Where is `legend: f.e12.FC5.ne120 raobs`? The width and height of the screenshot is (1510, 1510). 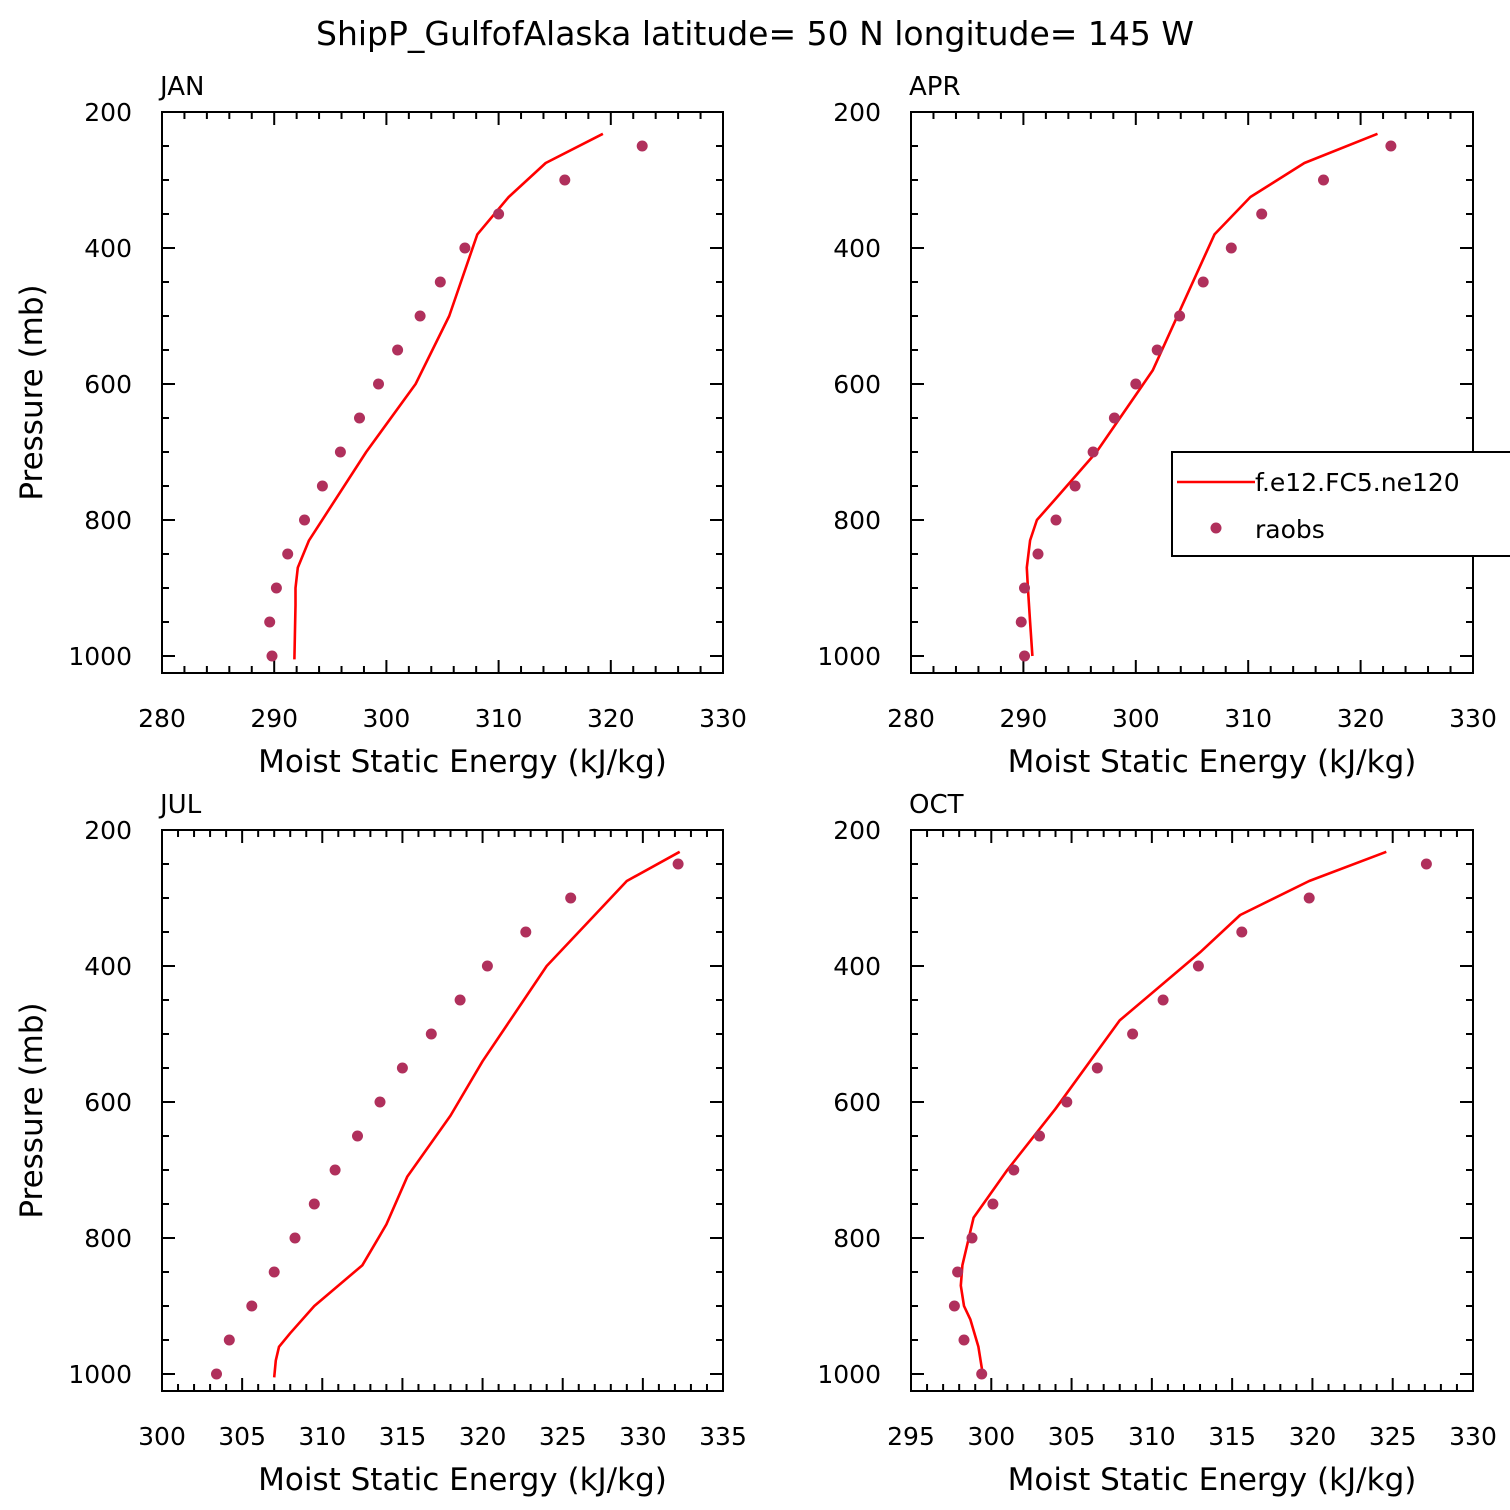 legend: f.e12.FC5.ne120 raobs is located at coordinates (1340, 504).